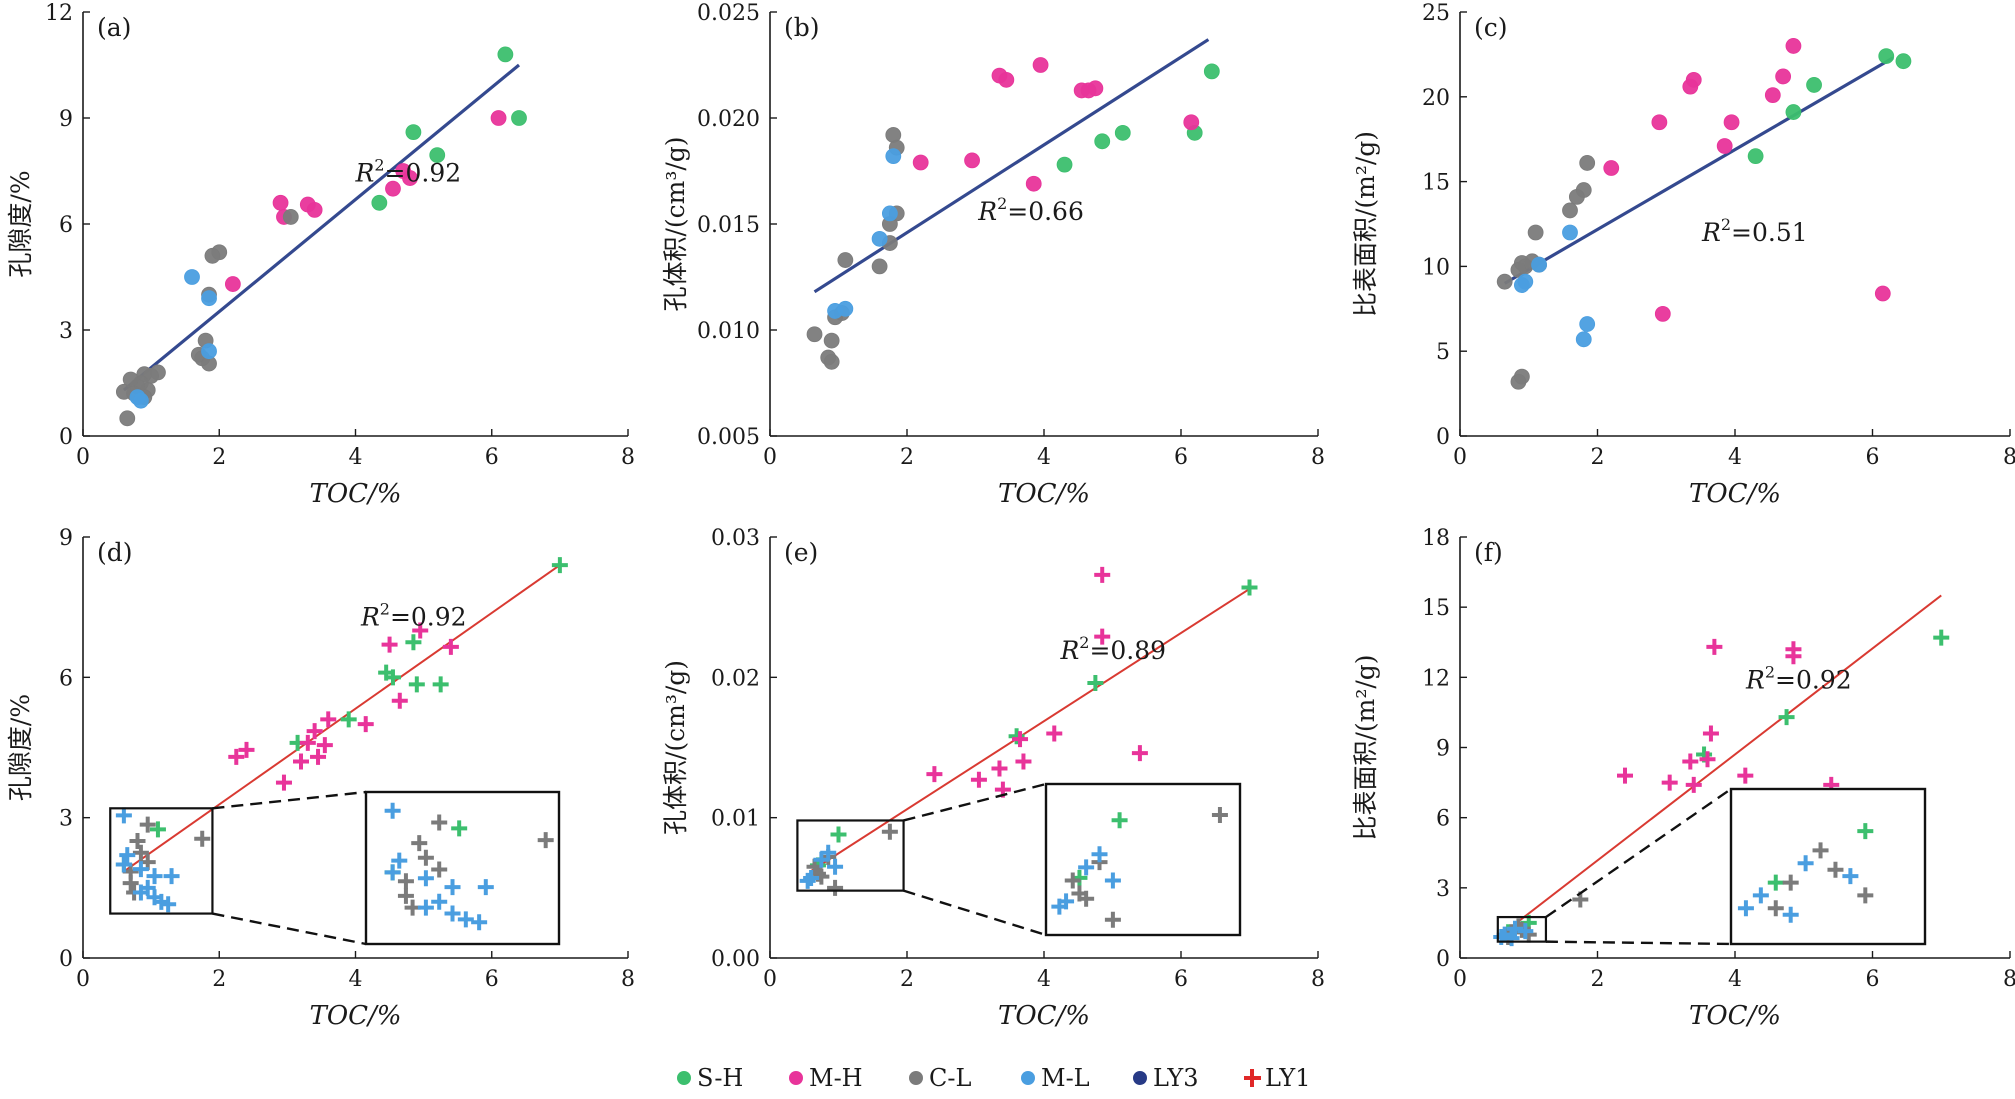 The image size is (2015, 1099). I want to click on x-tick-label: 6, so click(1181, 979).